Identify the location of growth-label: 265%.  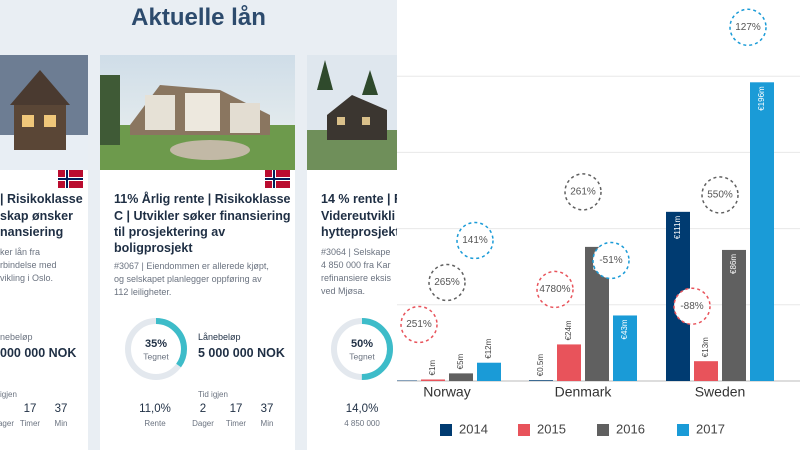
(447, 282).